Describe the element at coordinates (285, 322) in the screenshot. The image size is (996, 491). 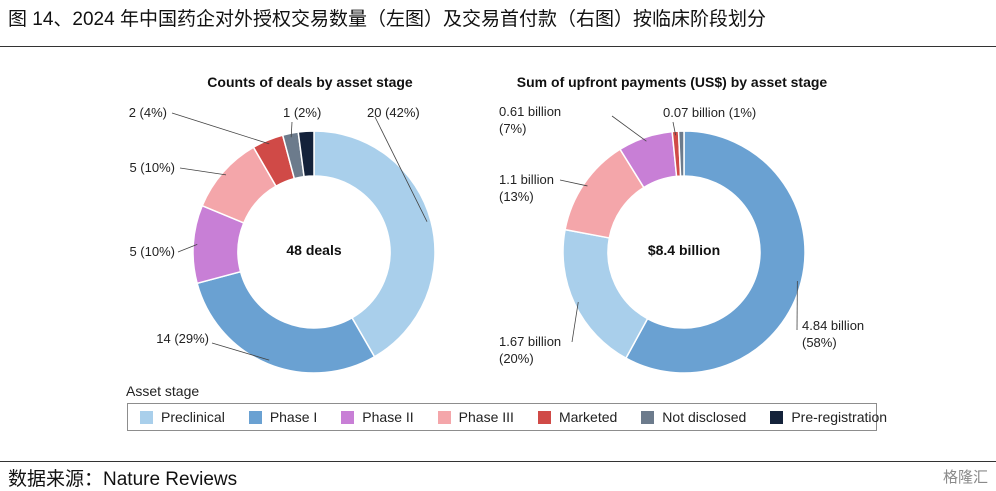
I see `slice-phase-i` at that location.